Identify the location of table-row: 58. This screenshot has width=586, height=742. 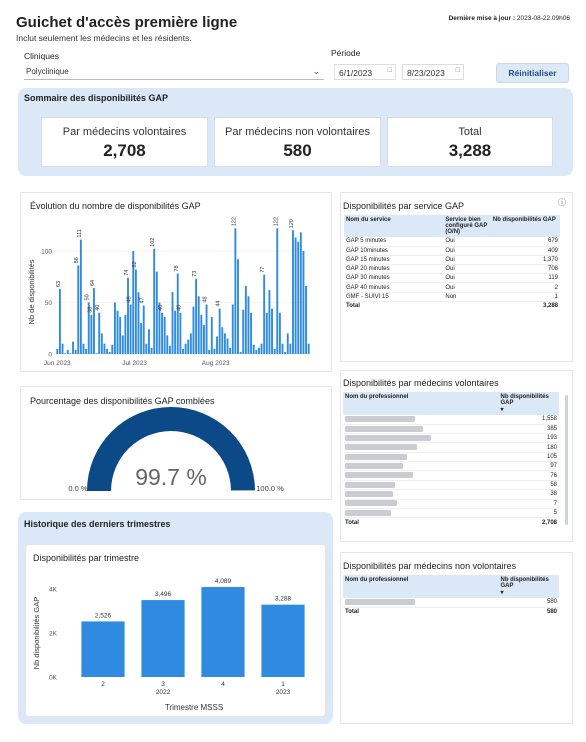
(451, 485).